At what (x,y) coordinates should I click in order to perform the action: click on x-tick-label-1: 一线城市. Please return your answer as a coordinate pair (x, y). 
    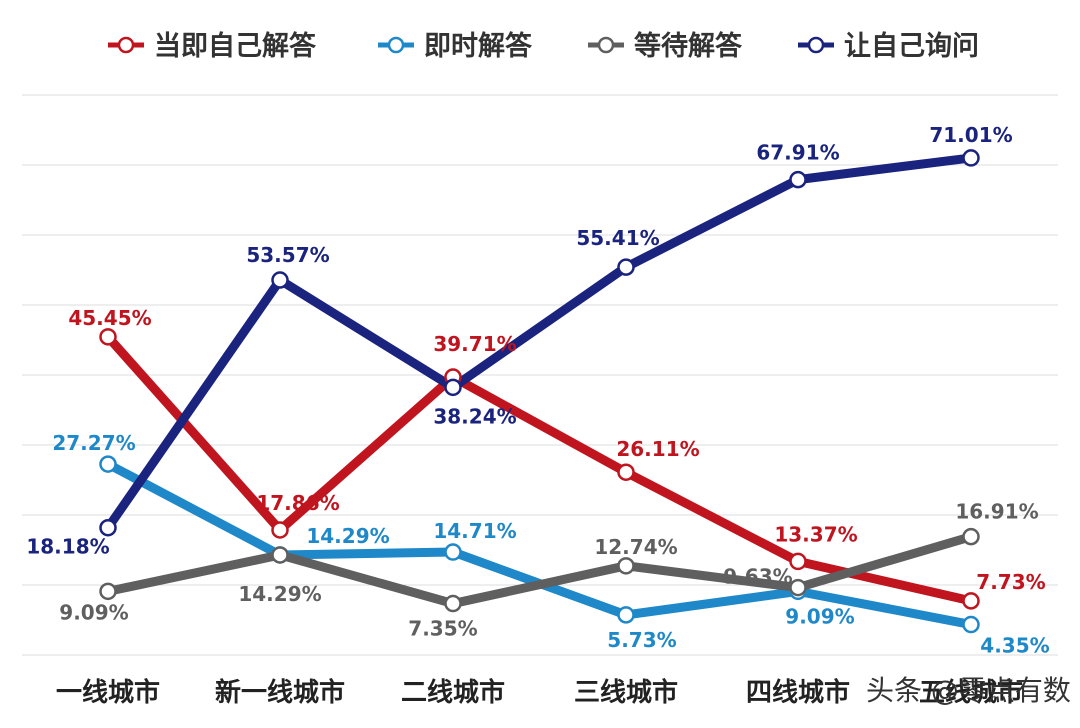
    Looking at the image, I should click on (108, 692).